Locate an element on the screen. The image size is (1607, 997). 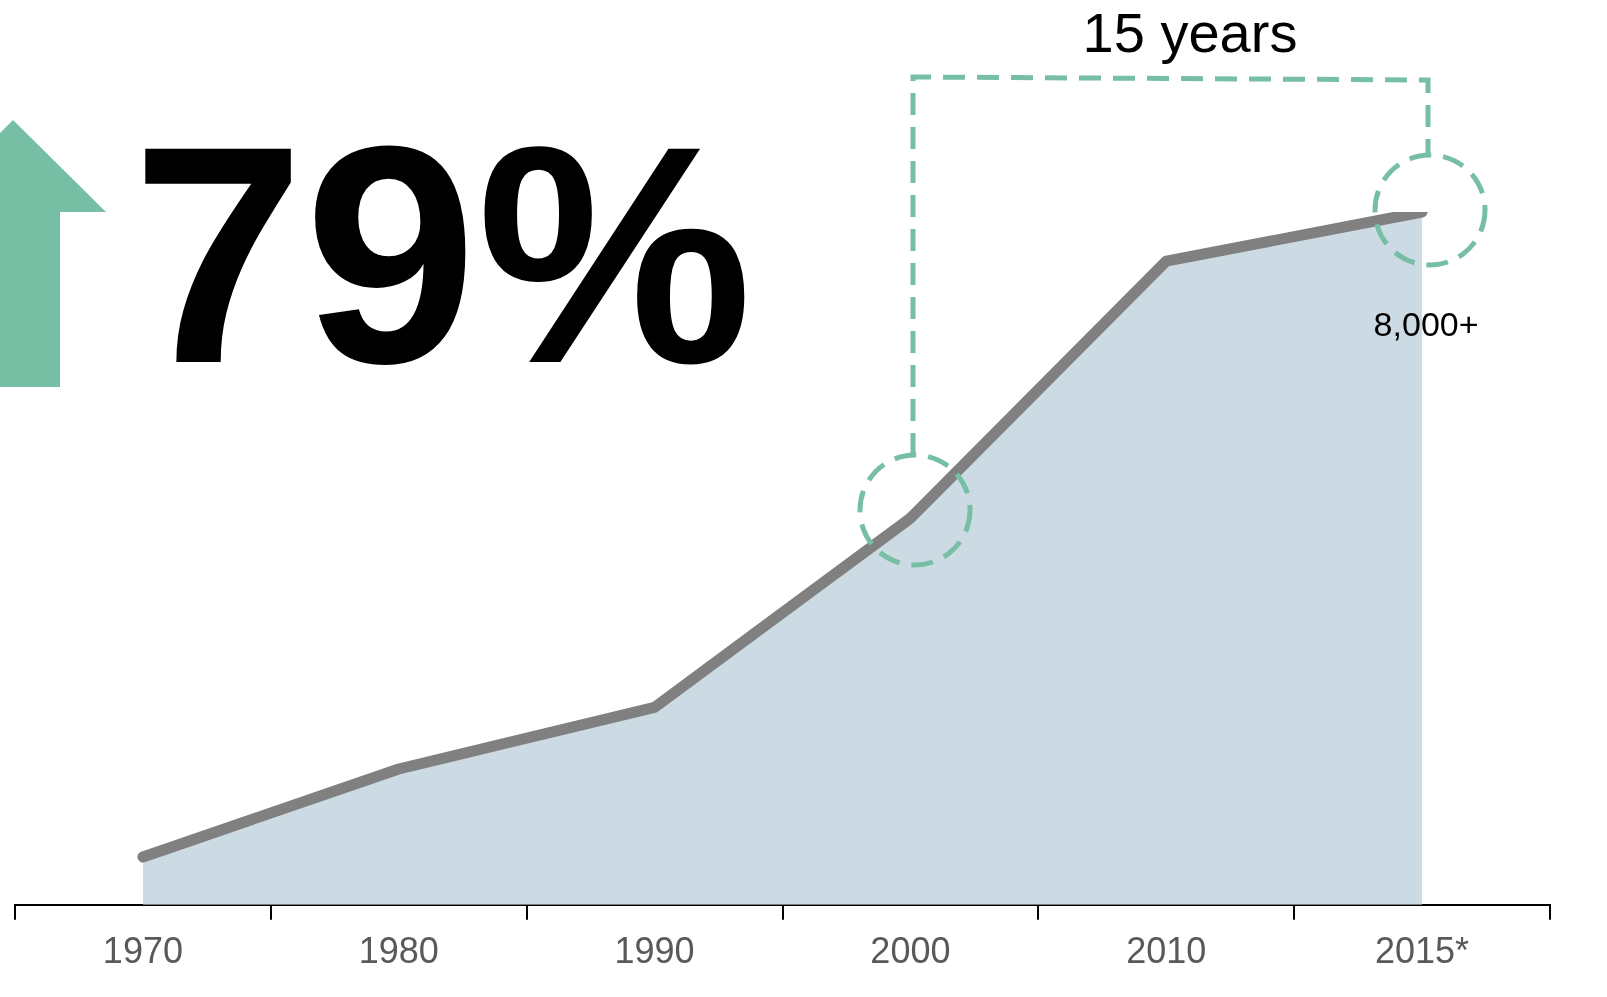
x-tick-label: 2010 is located at coordinates (1166, 951).